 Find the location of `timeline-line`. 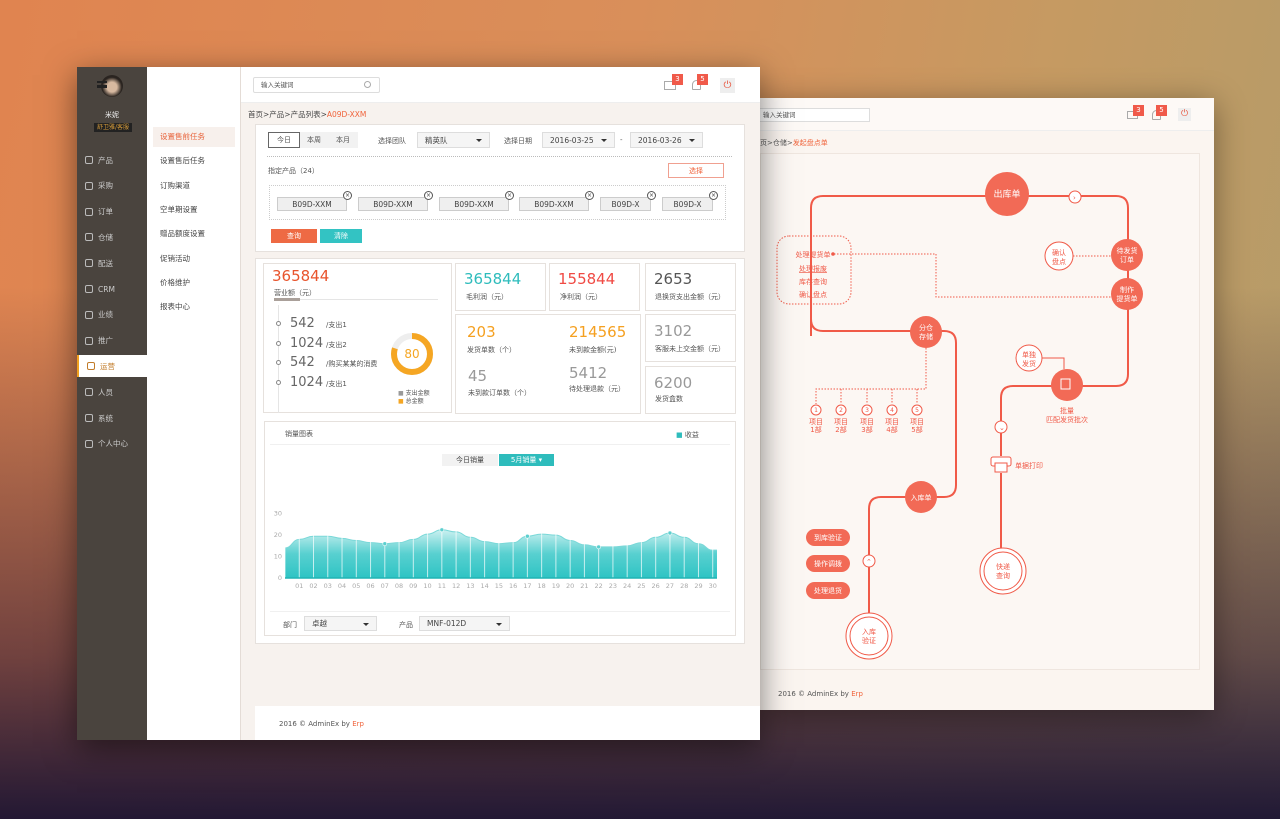

timeline-line is located at coordinates (278, 359).